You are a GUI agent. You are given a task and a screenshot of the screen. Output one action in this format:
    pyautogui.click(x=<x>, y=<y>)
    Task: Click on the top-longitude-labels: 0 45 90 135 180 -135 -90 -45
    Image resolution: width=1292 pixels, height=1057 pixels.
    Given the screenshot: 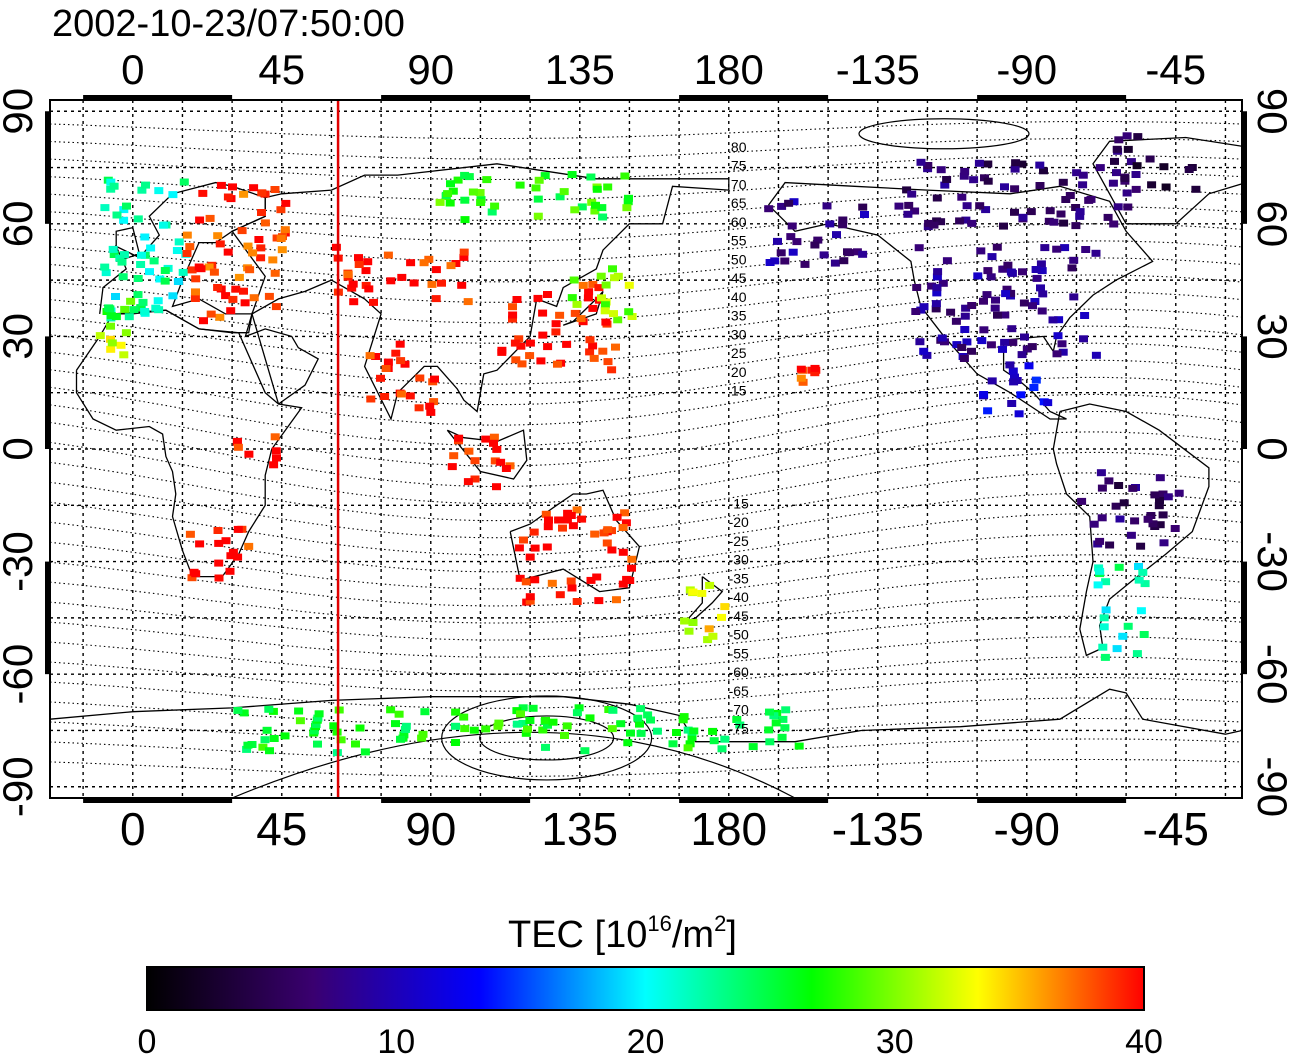 What is the action you would take?
    pyautogui.click(x=663, y=69)
    